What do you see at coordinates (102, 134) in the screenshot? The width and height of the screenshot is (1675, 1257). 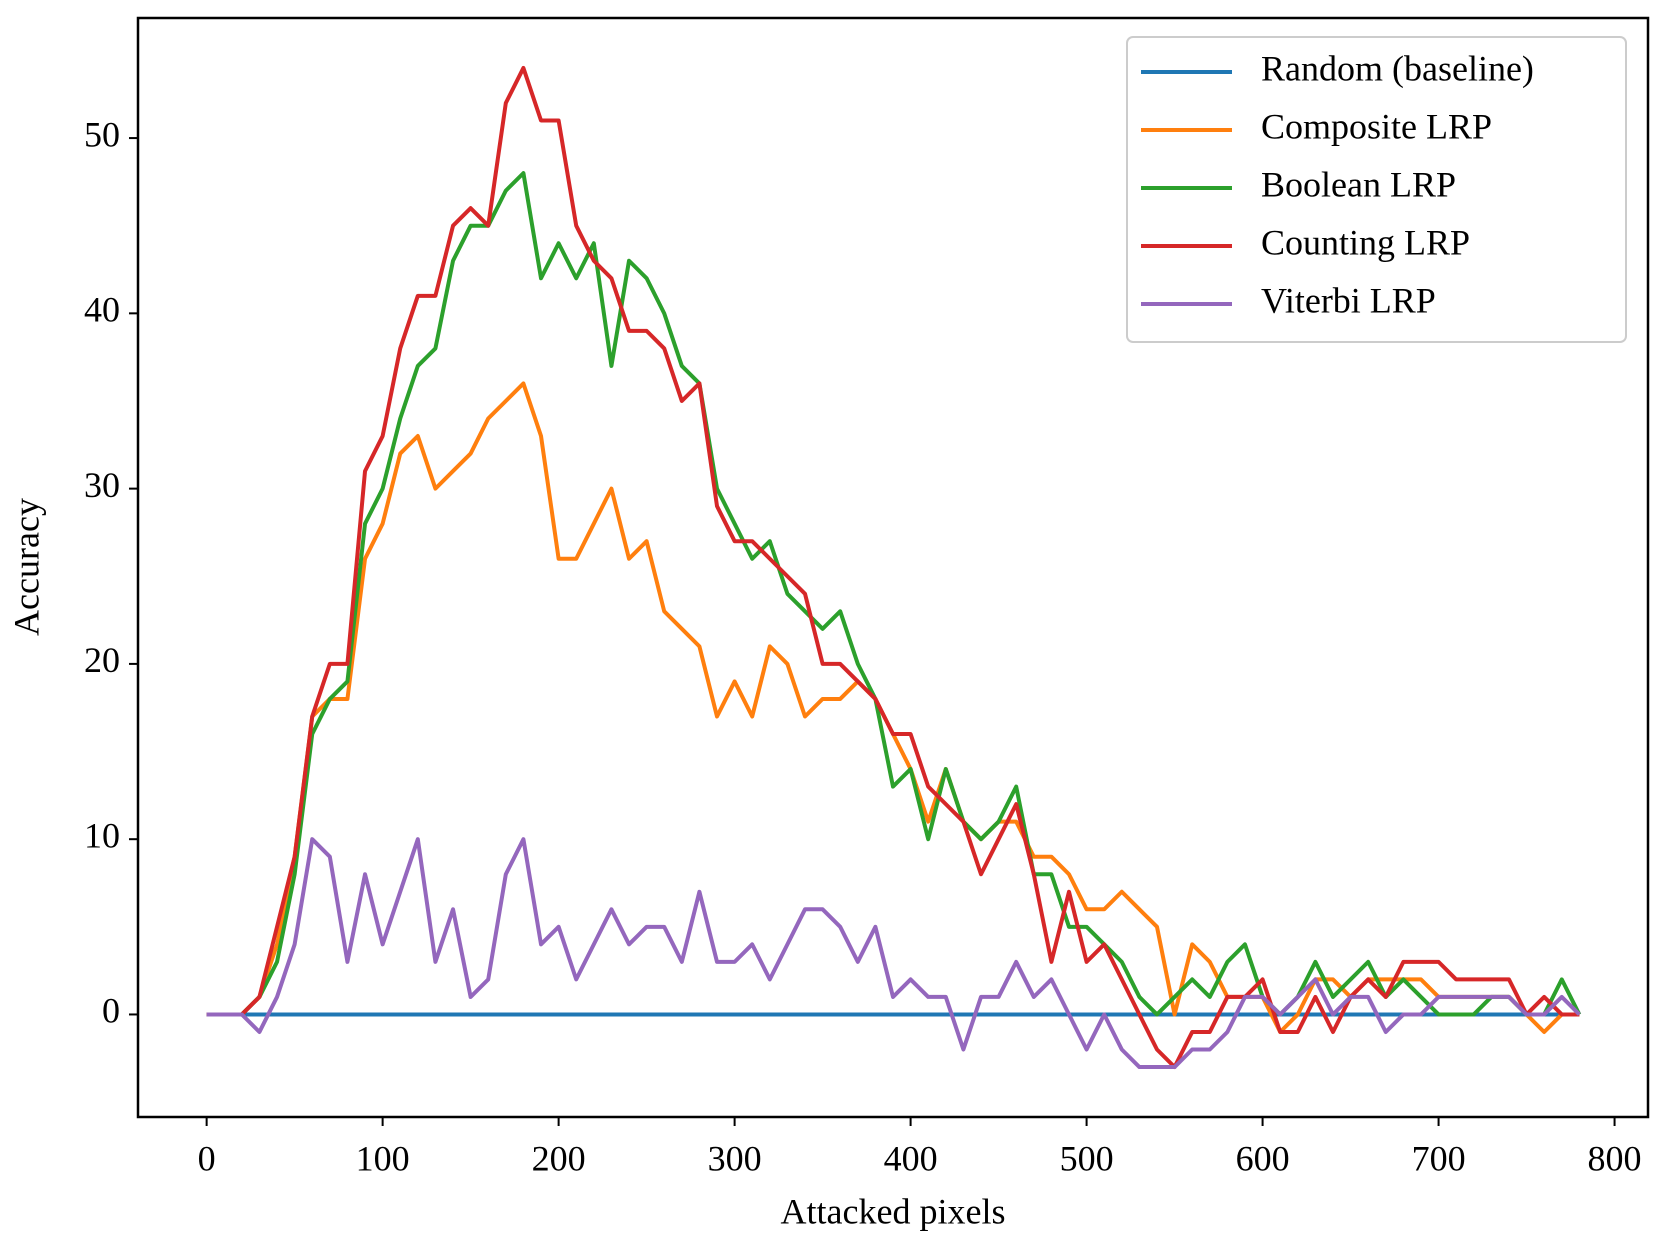 I see `y-tick-label: 50` at bounding box center [102, 134].